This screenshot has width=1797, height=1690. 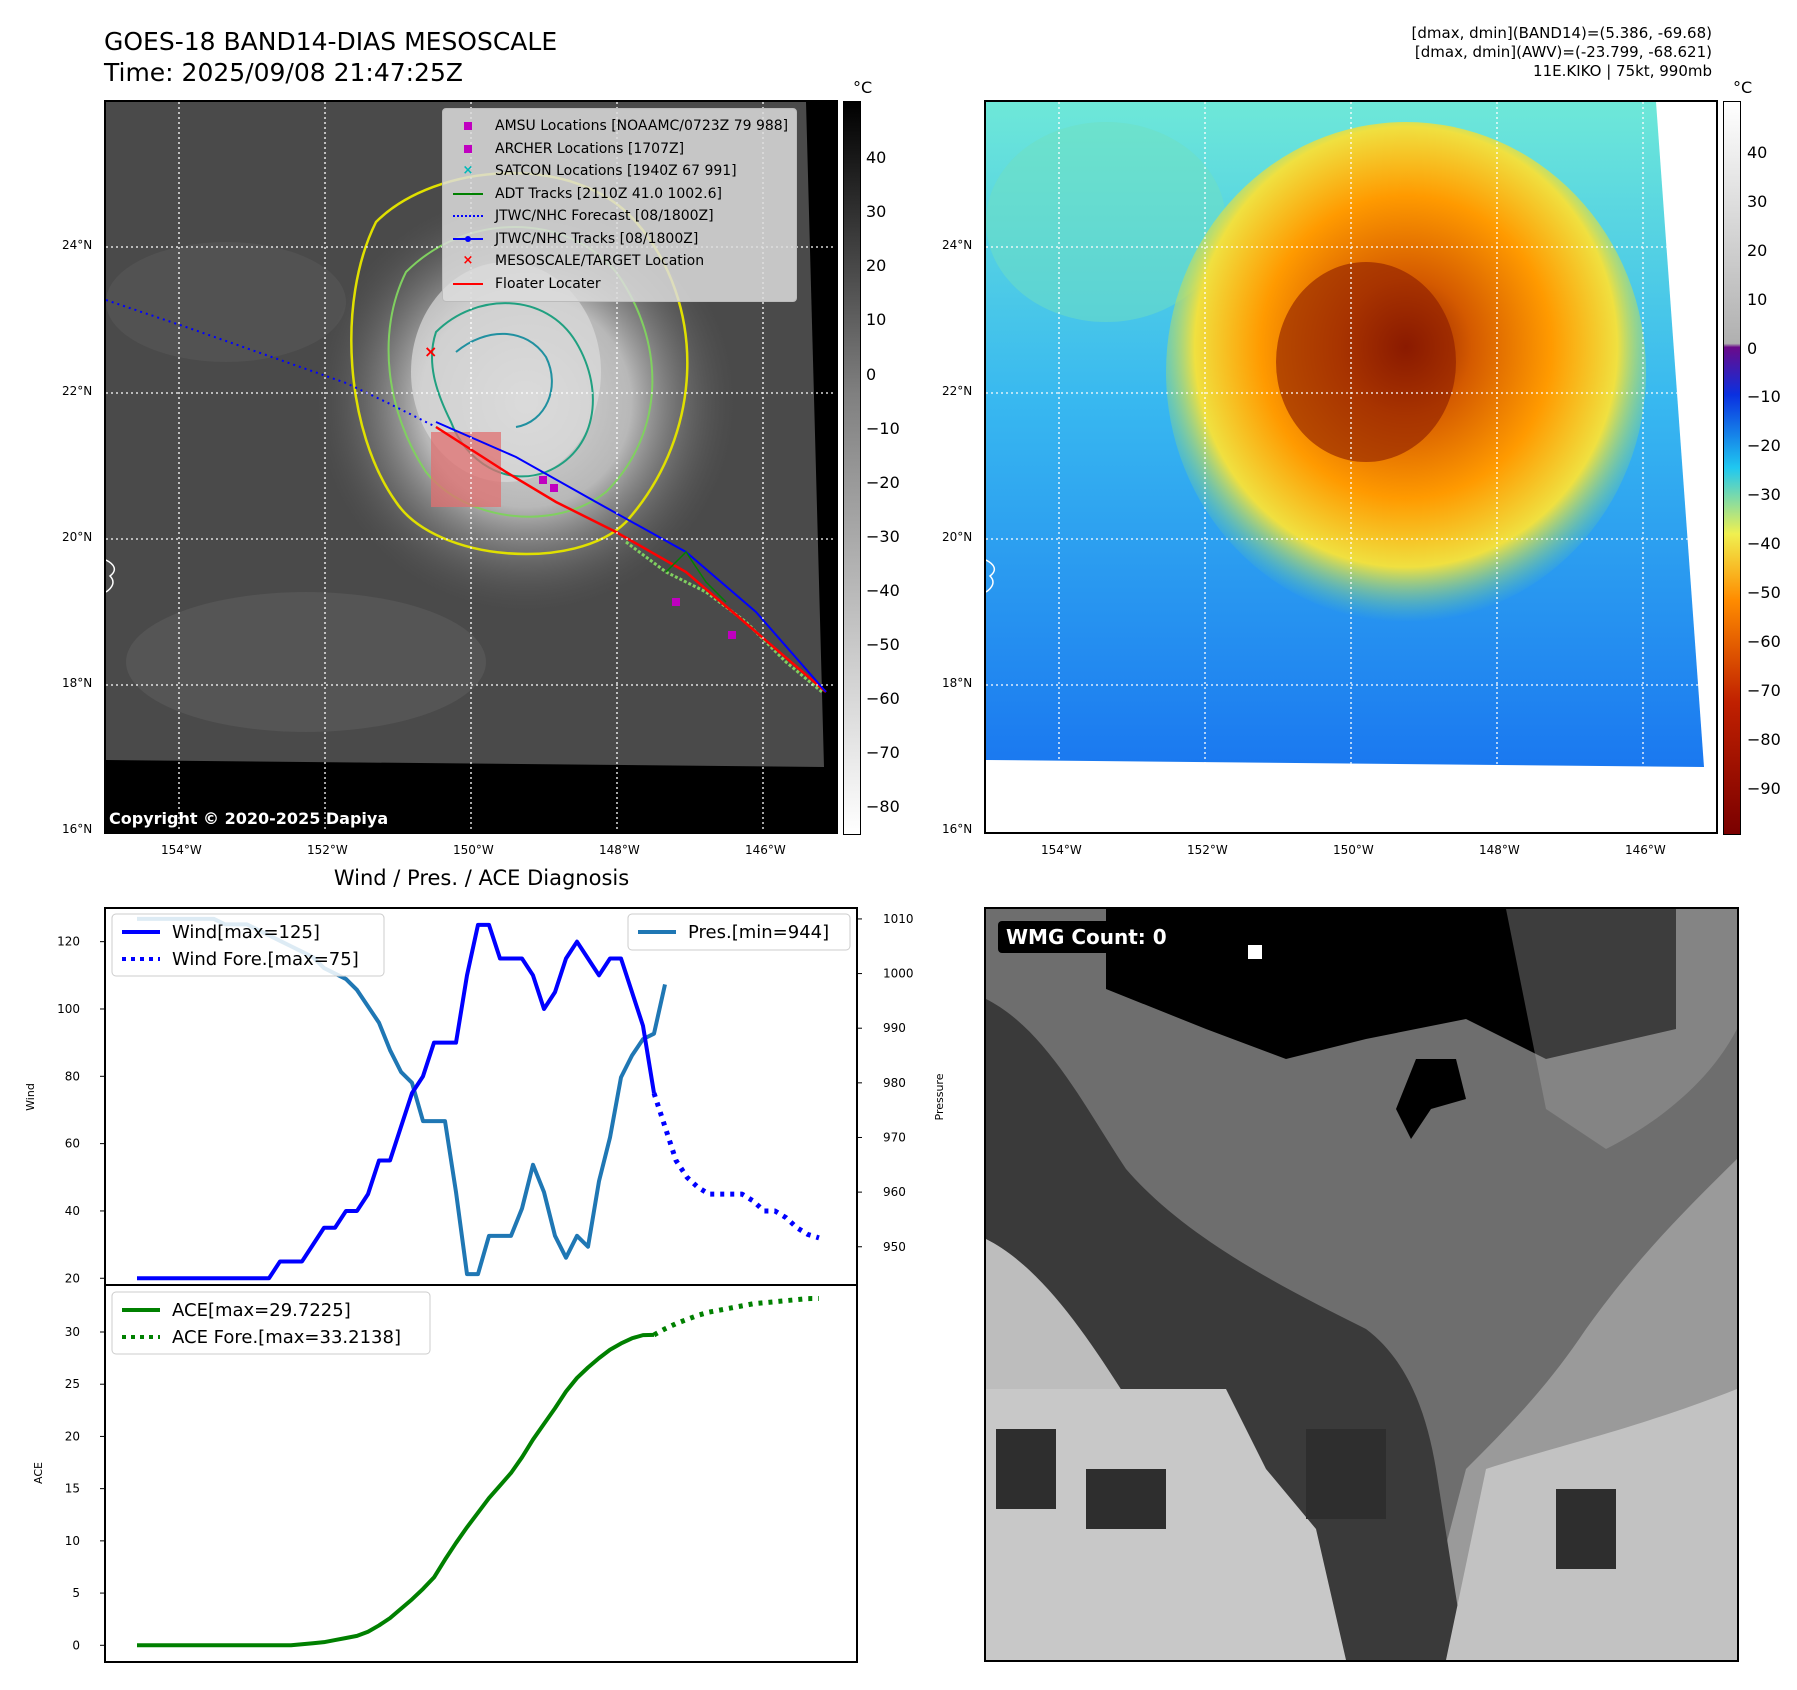 What do you see at coordinates (894, 1192) in the screenshot?
I see `pressure-tick-label: 960` at bounding box center [894, 1192].